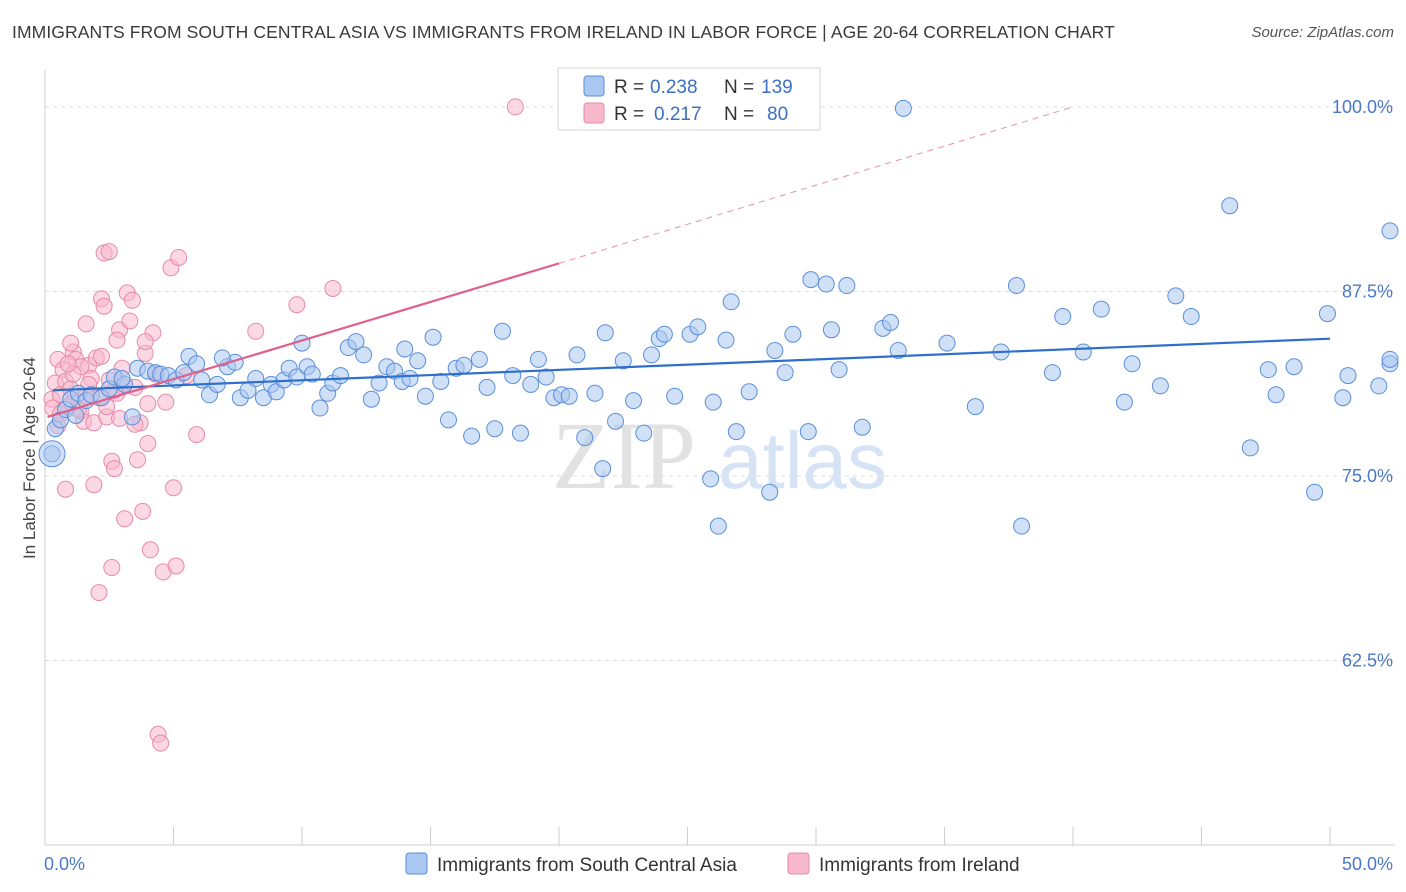 This screenshot has width=1406, height=892. I want to click on y-tick-label-0: 62.5%, so click(1367, 660).